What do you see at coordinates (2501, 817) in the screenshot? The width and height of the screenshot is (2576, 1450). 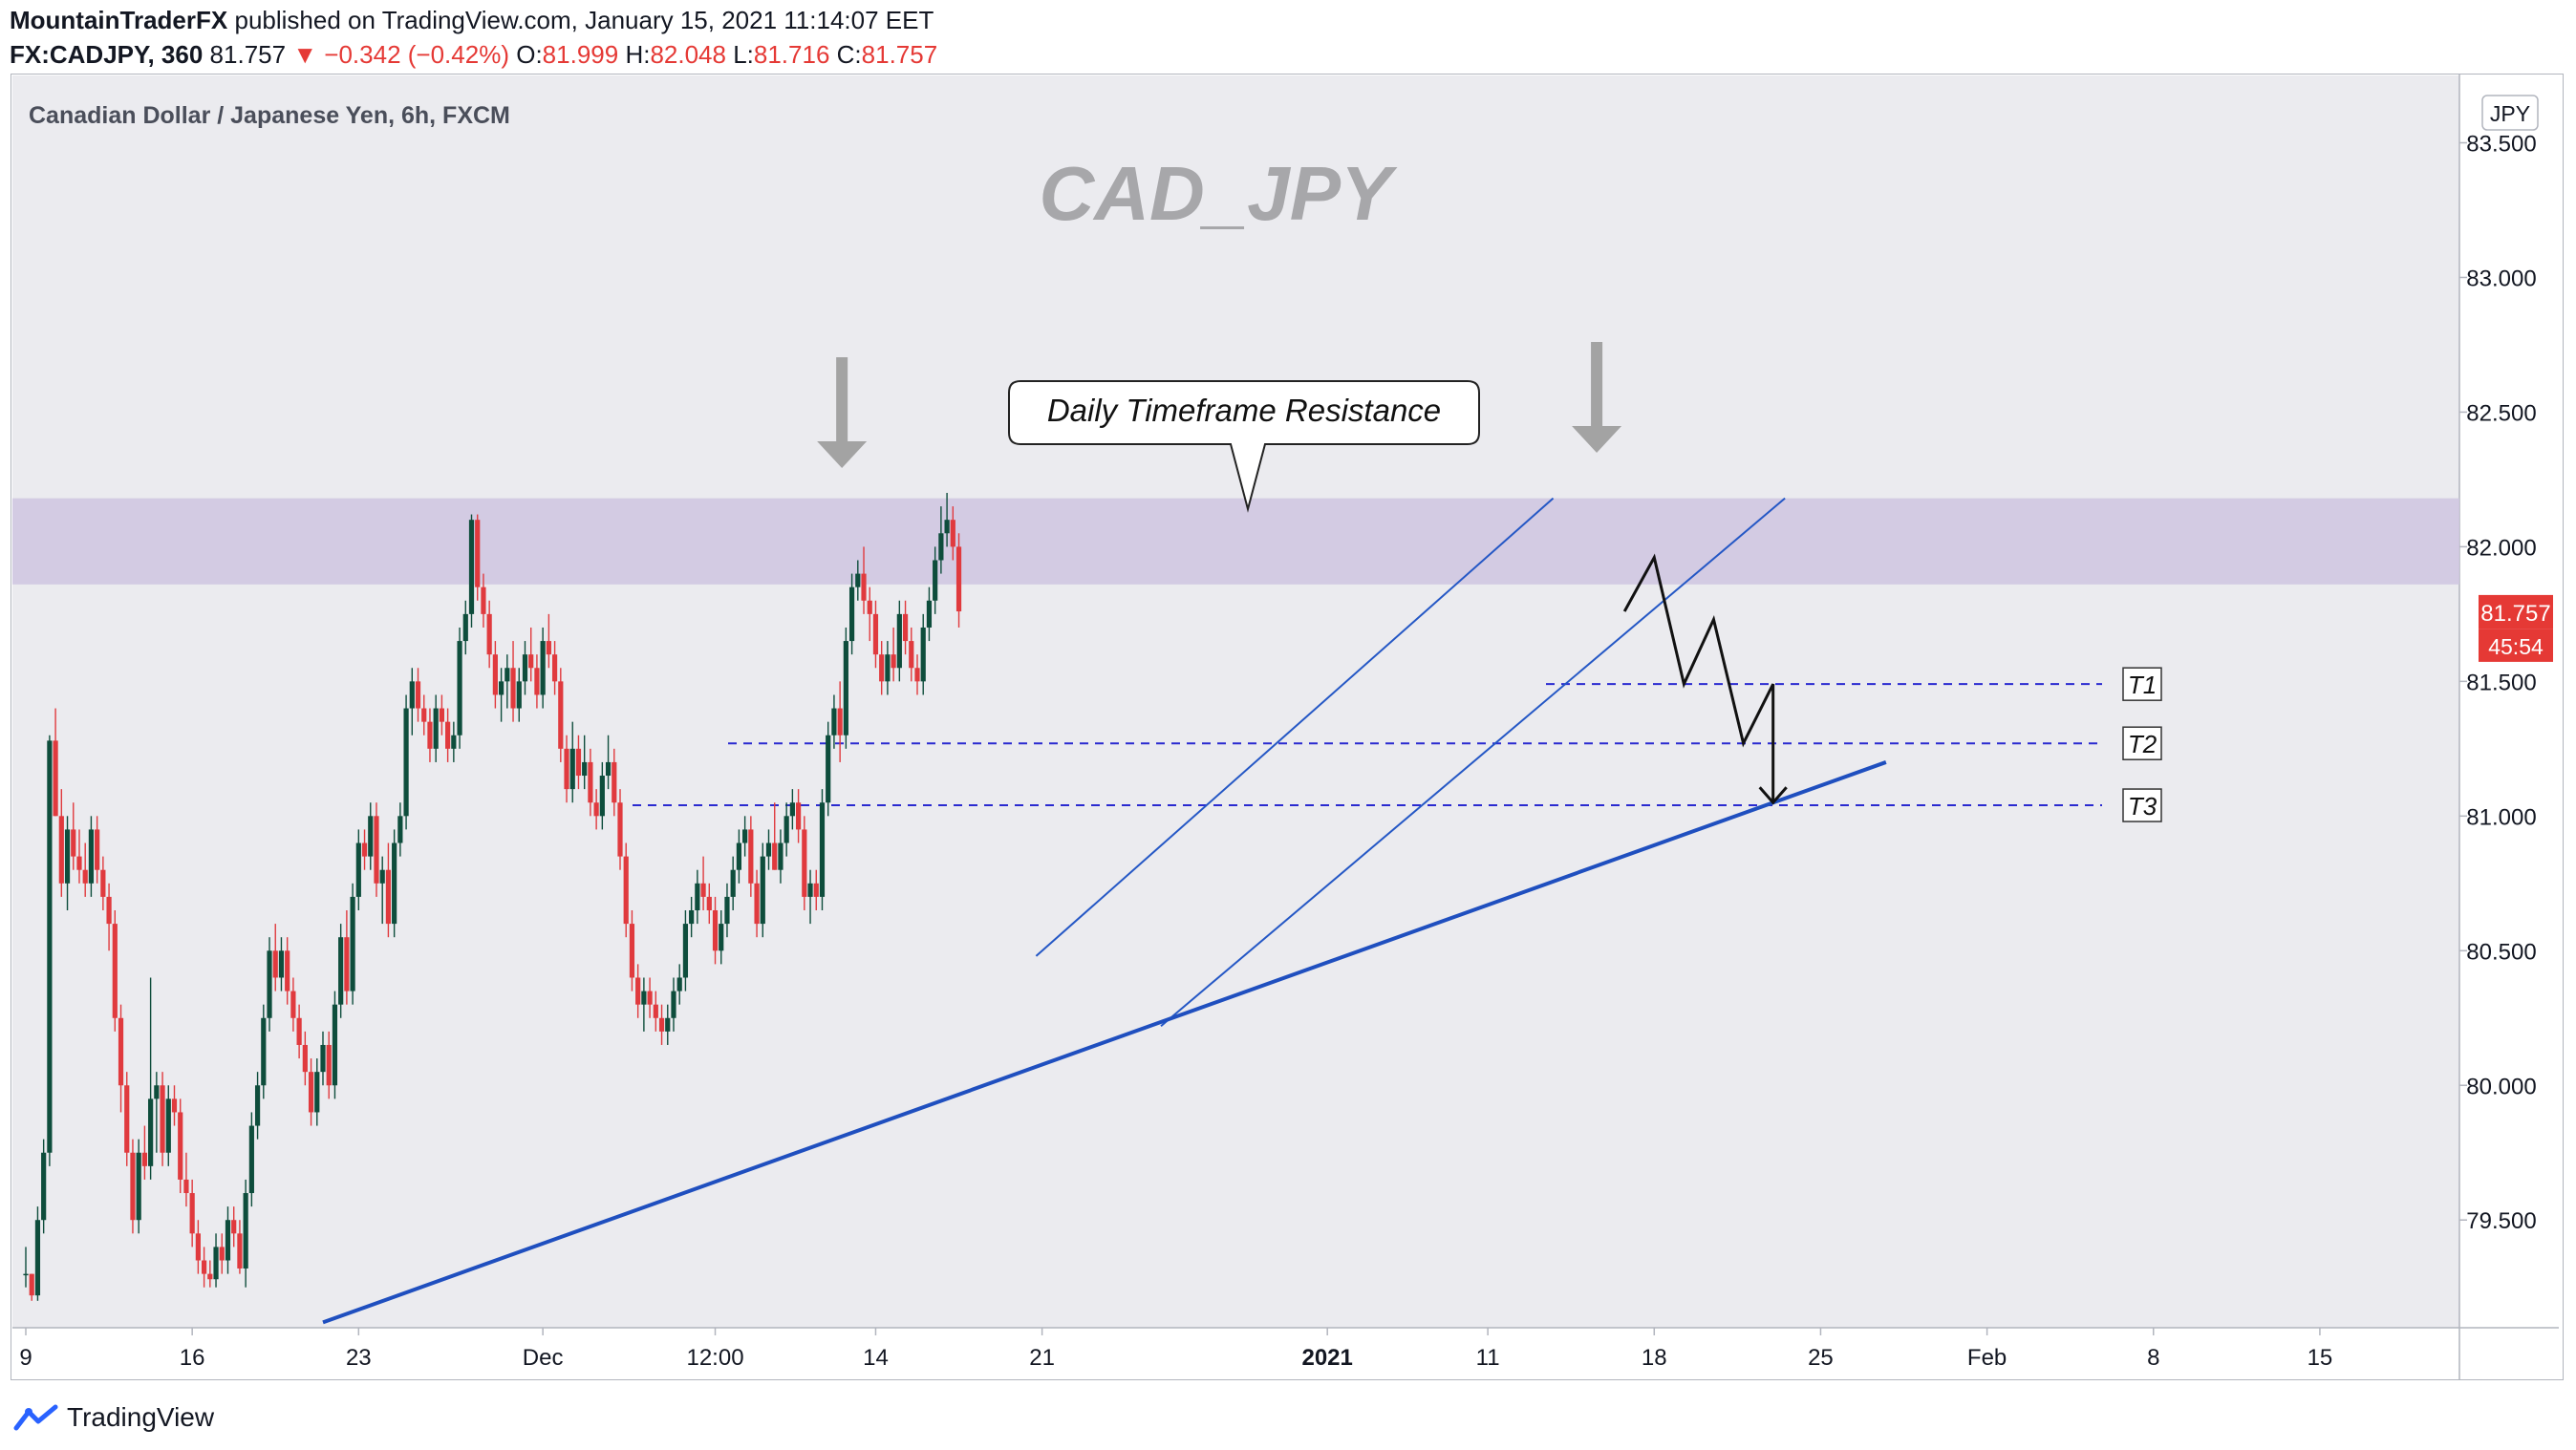 I see `y-tick-label: 81.000` at bounding box center [2501, 817].